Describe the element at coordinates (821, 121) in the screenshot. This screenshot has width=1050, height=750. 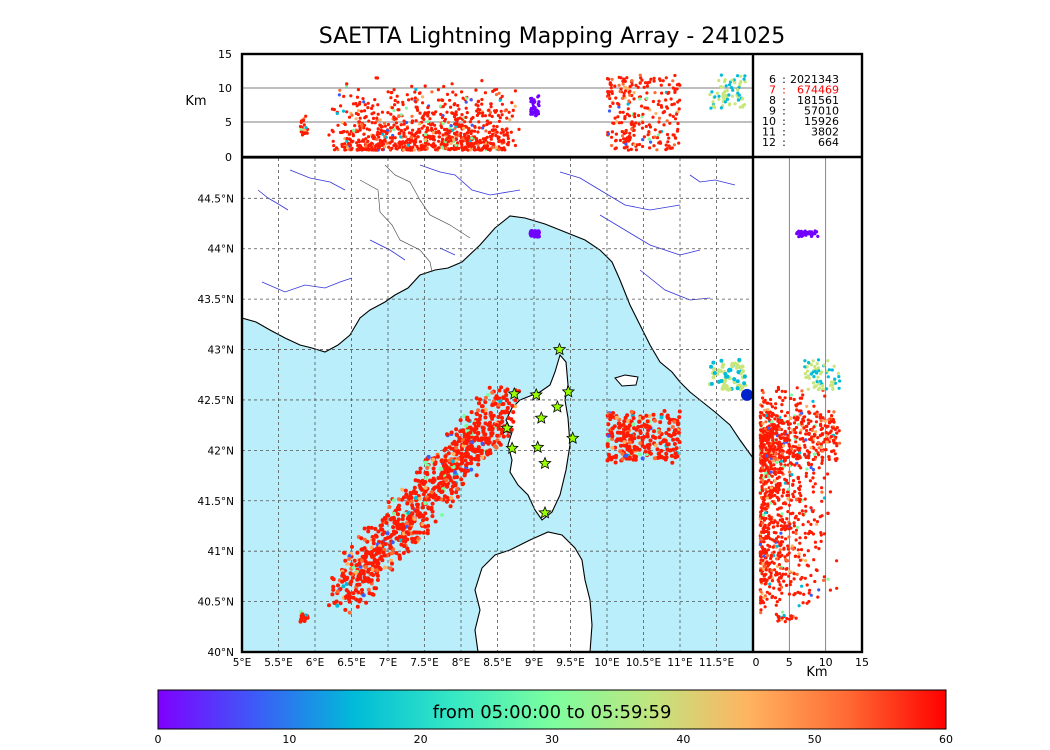
I see `svg-text: 15926` at that location.